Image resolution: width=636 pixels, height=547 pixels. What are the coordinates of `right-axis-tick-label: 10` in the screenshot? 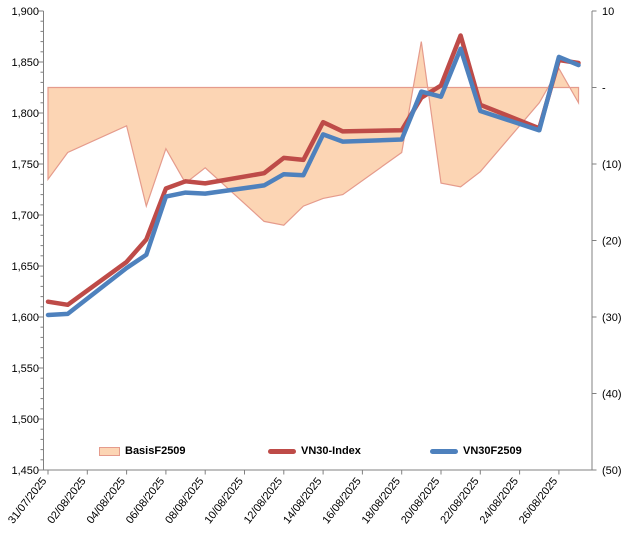 It's located at (608, 12).